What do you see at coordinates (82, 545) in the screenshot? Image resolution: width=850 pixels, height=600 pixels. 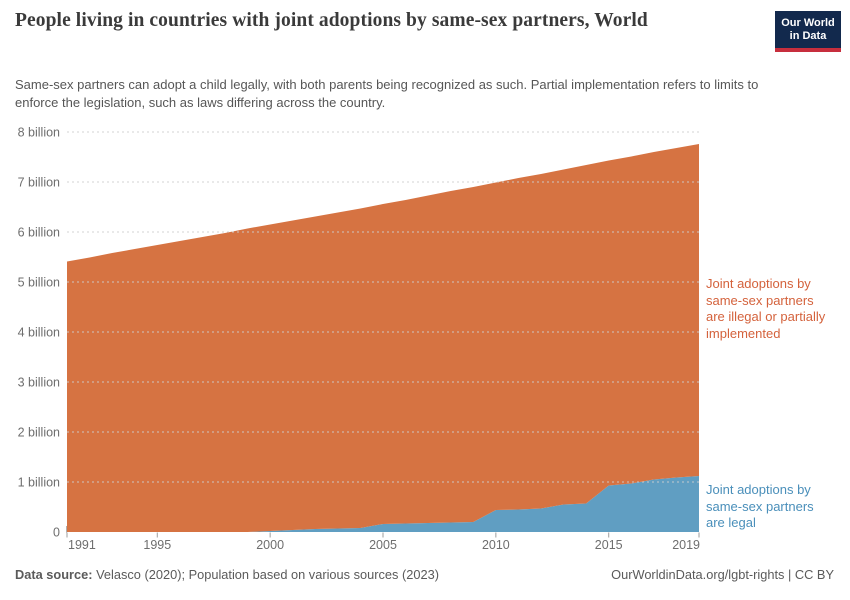 I see `x-tick-label: 1991` at bounding box center [82, 545].